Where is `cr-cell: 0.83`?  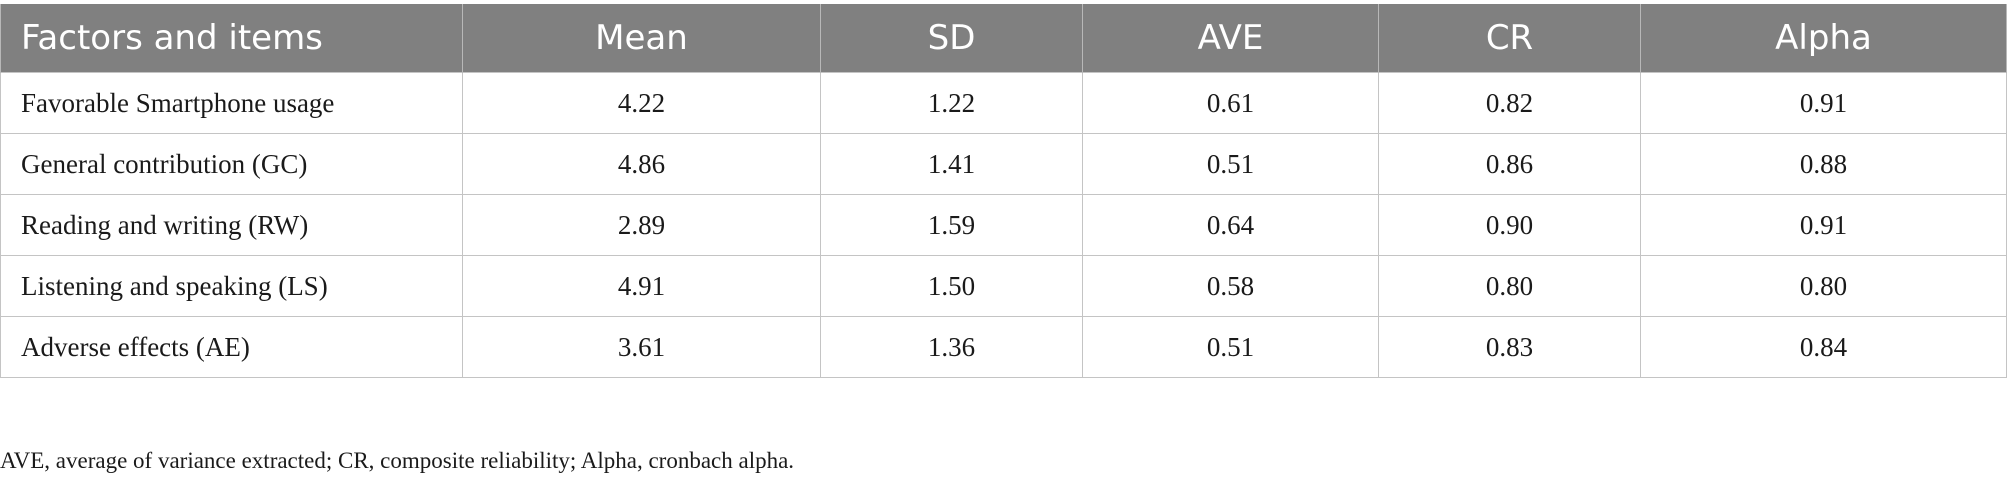 cr-cell: 0.83 is located at coordinates (1509, 347).